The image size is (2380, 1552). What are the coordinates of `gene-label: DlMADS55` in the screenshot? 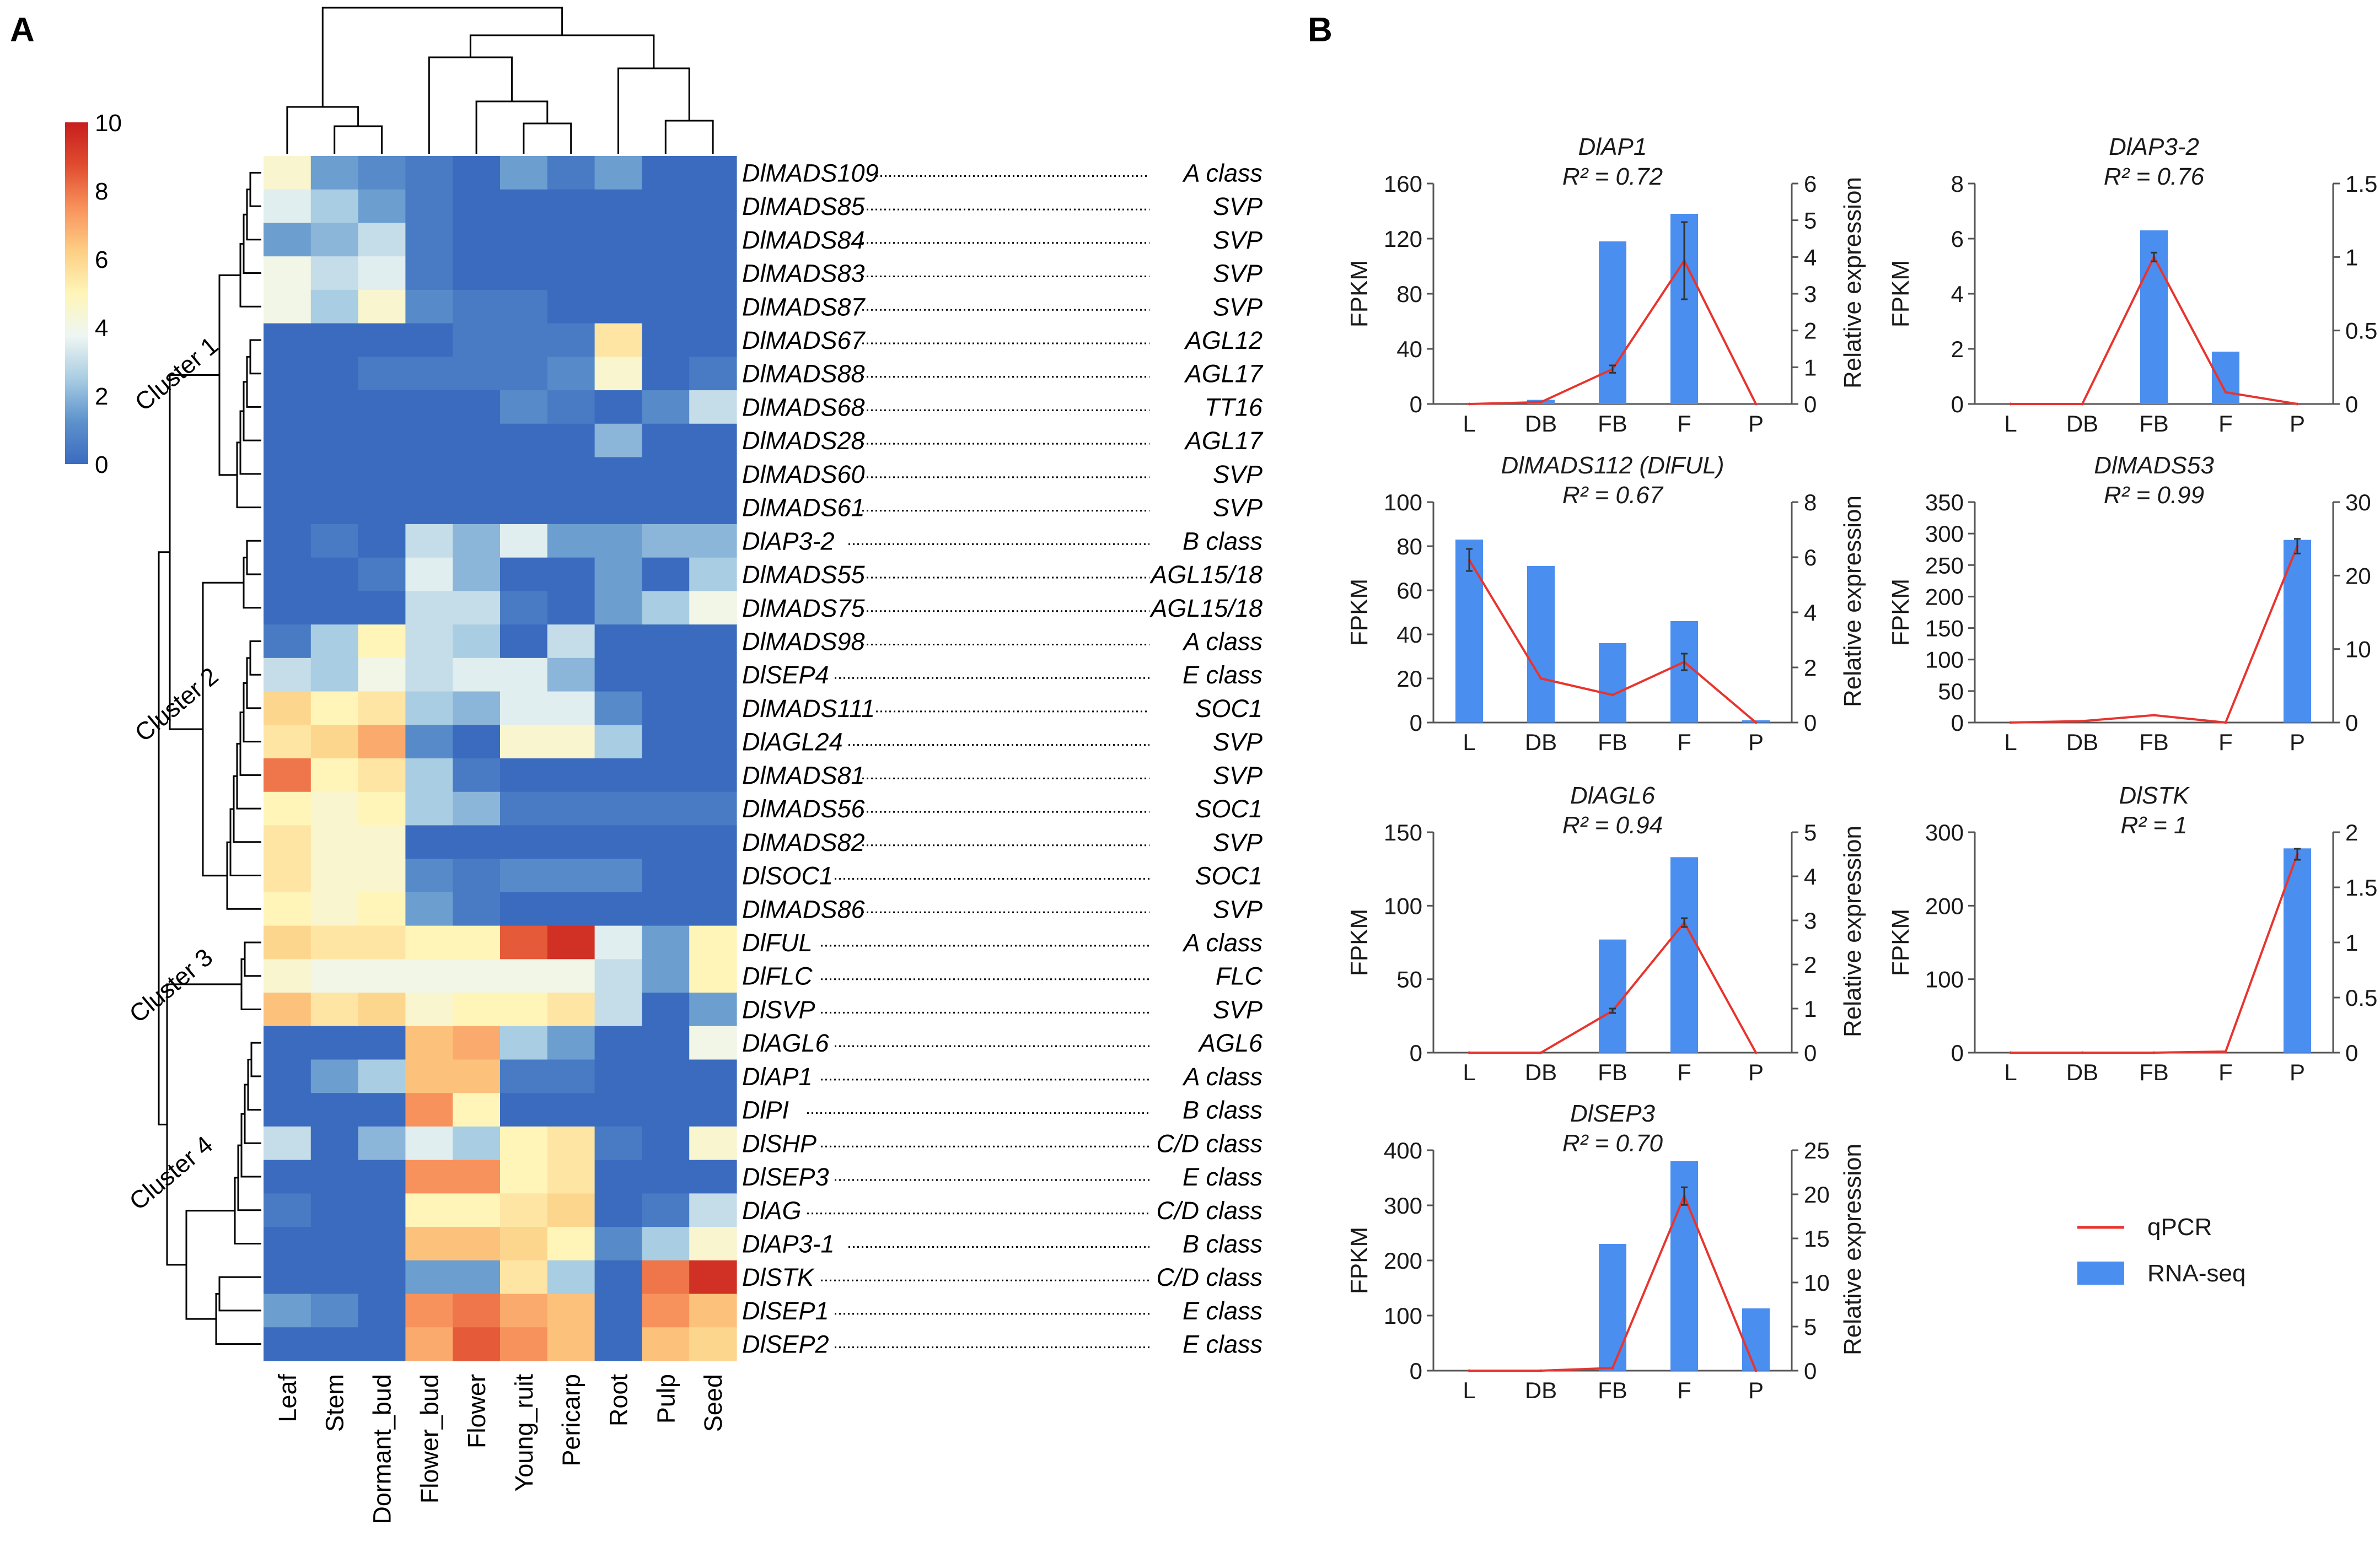 It's located at (804, 575).